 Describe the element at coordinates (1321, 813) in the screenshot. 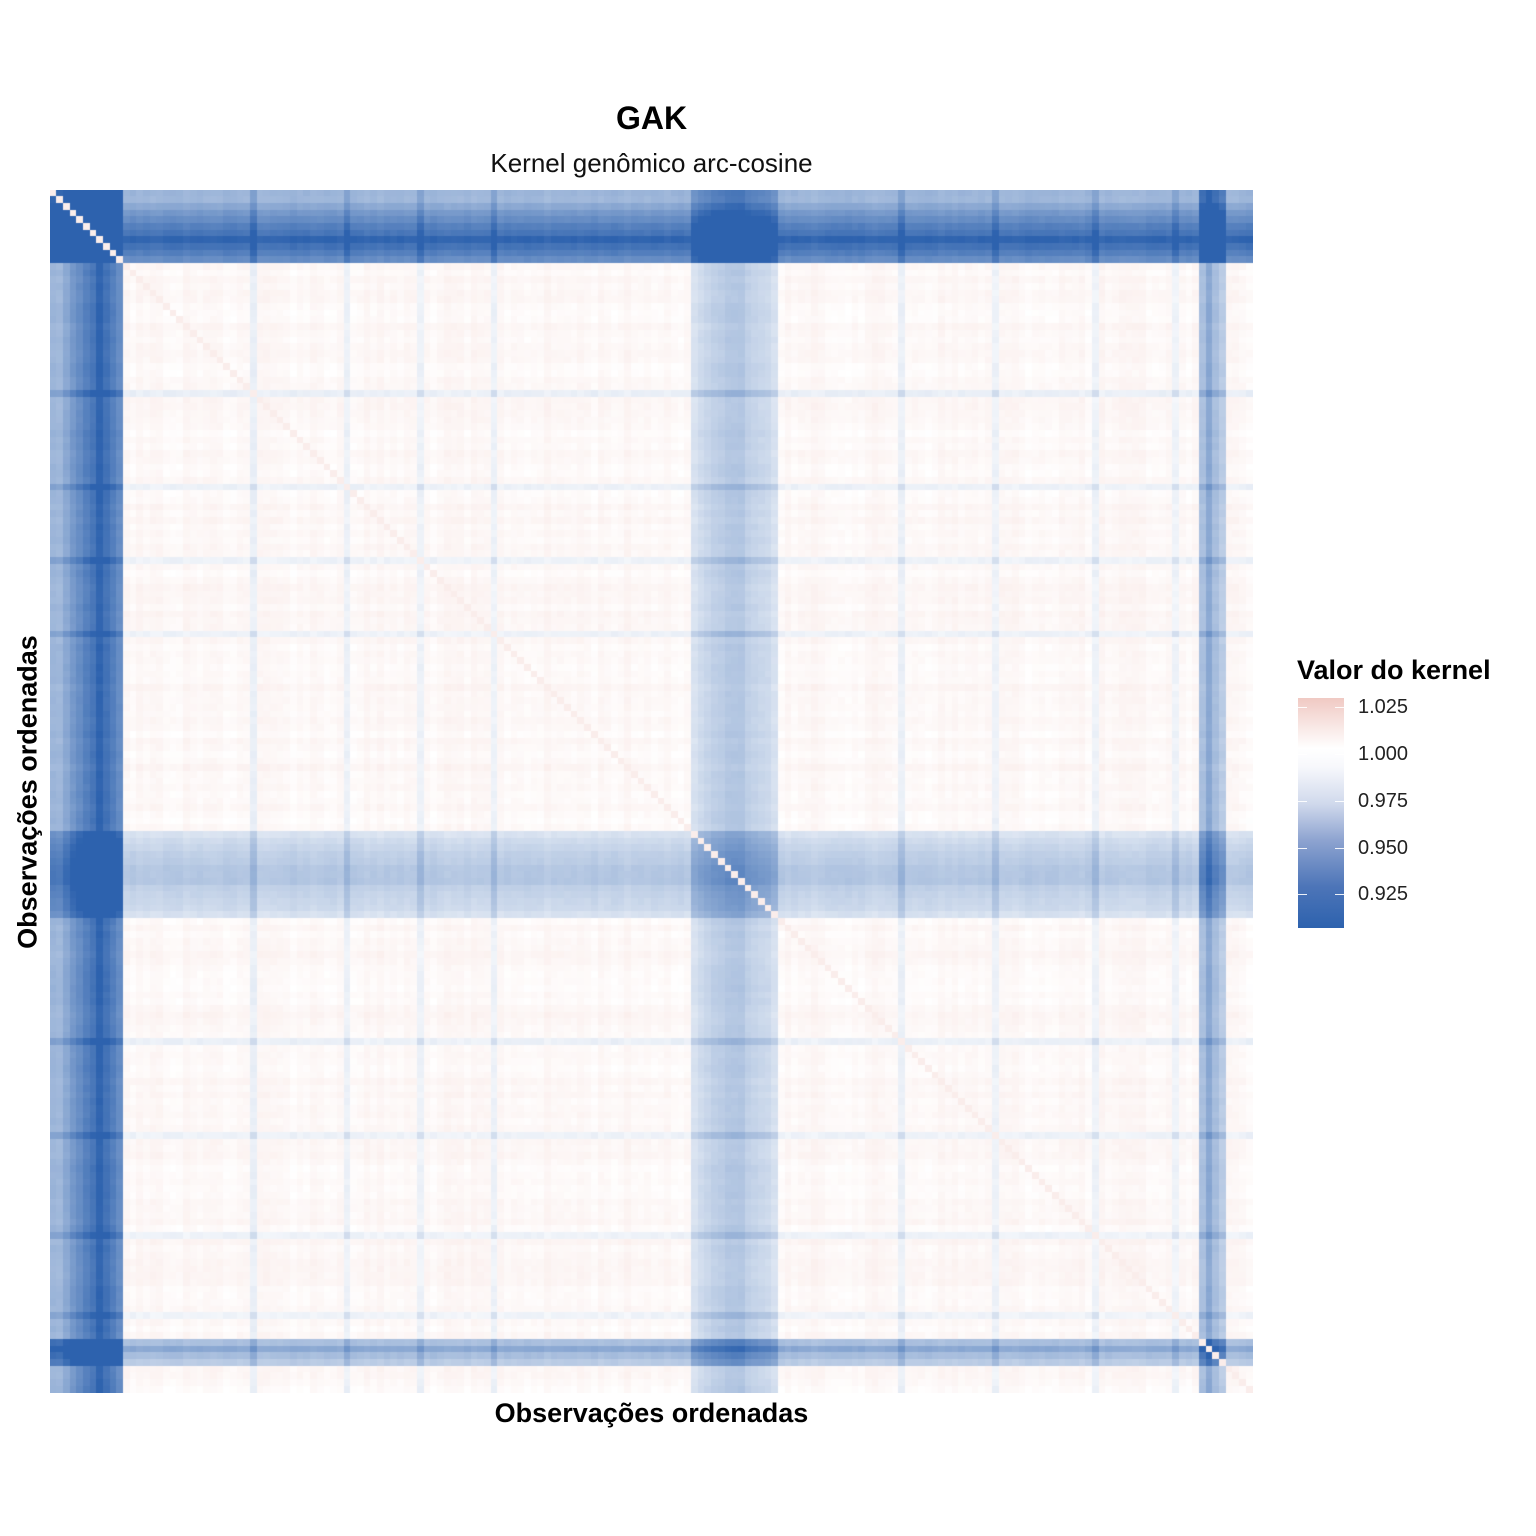

I see `legend-colorbar` at that location.